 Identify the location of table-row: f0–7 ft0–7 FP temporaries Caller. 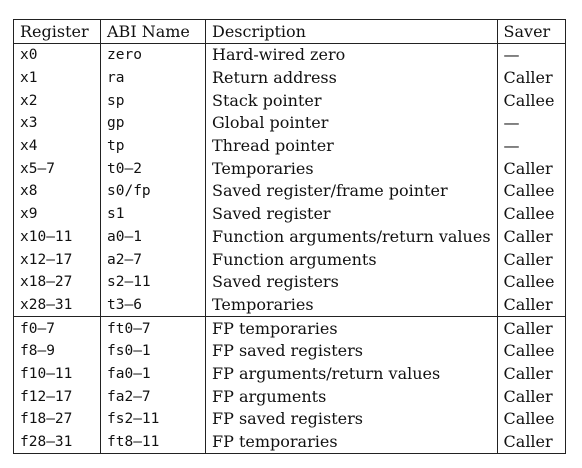
(289, 328).